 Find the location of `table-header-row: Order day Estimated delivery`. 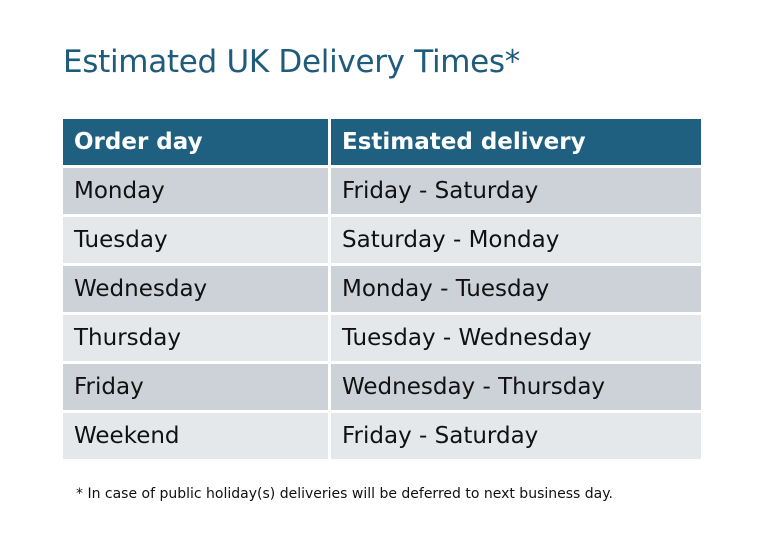

table-header-row: Order day Estimated delivery is located at coordinates (382, 142).